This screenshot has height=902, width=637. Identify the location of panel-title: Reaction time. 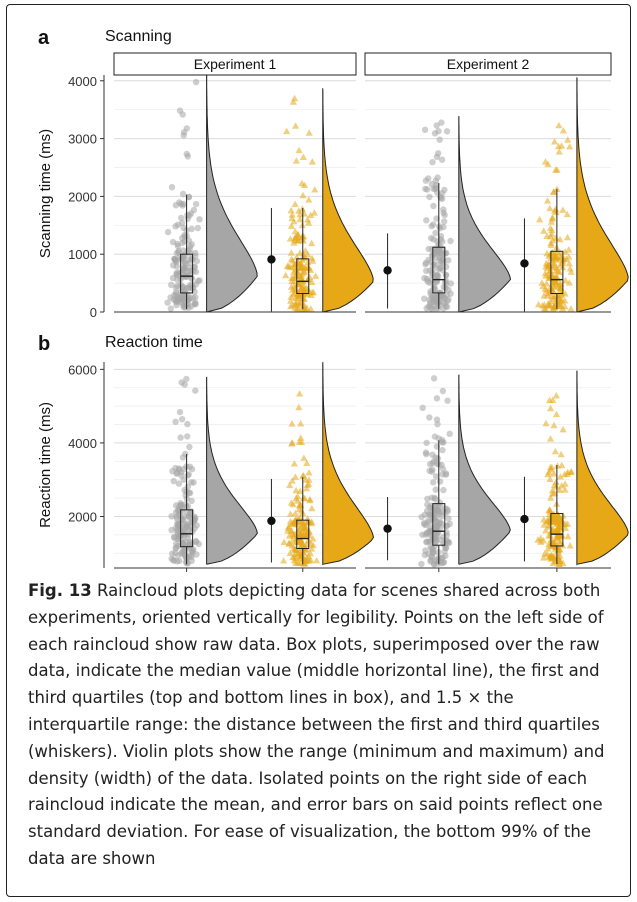
(154, 342).